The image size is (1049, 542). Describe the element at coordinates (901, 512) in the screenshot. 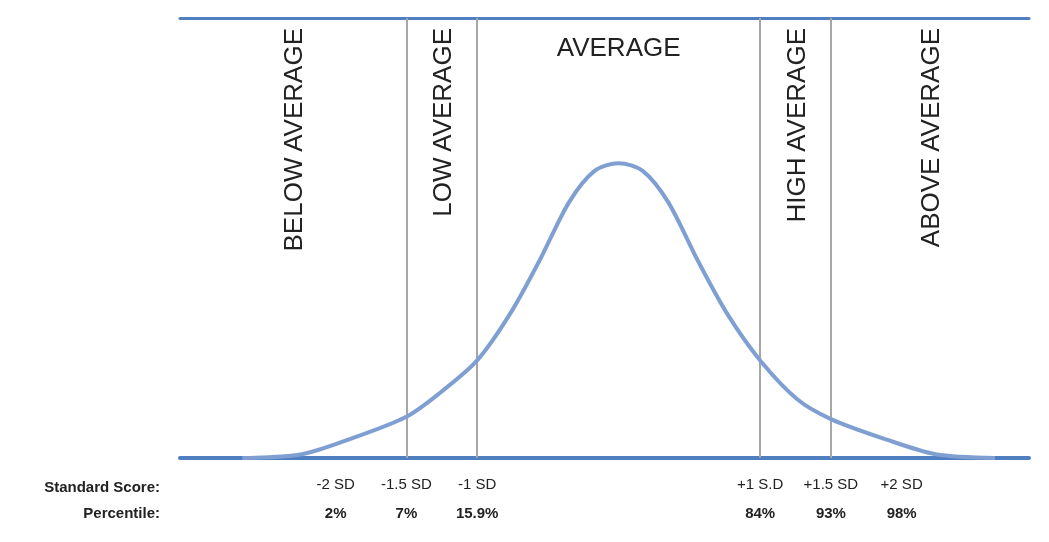

I see `text: 98%` at that location.